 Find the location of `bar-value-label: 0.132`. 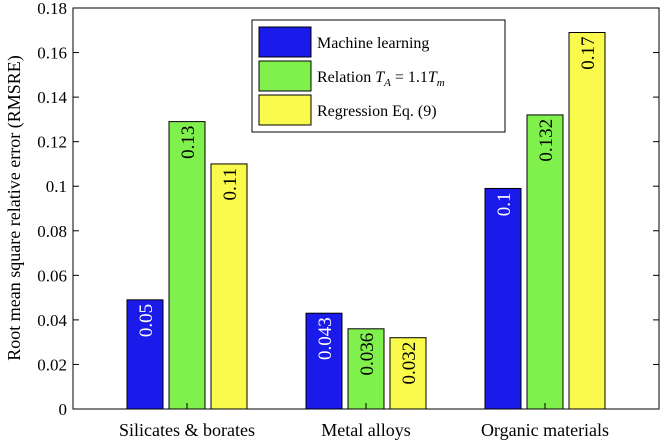

bar-value-label: 0.132 is located at coordinates (546, 140).